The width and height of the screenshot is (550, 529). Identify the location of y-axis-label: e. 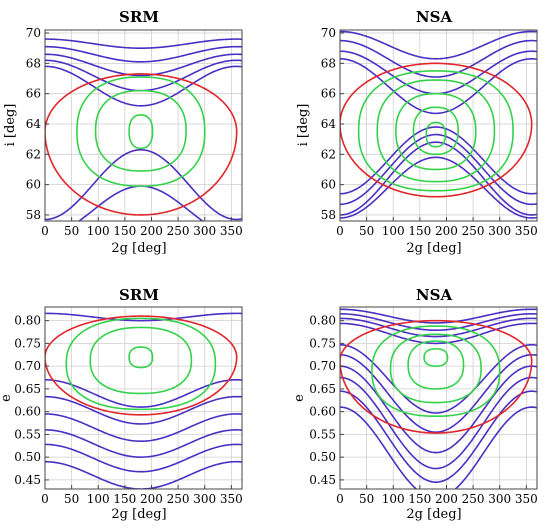
(299, 398).